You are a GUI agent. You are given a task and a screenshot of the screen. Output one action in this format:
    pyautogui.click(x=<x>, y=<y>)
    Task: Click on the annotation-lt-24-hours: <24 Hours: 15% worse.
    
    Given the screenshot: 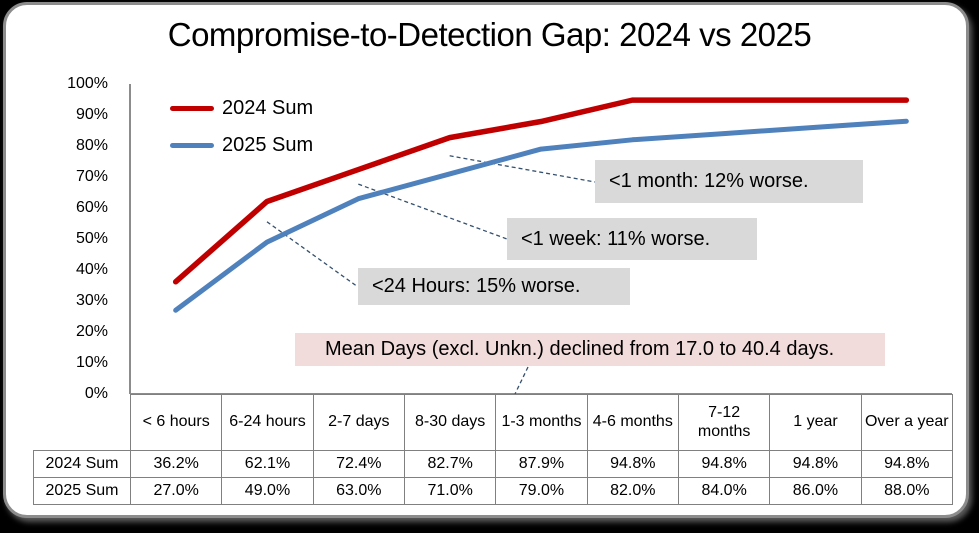 What is the action you would take?
    pyautogui.click(x=494, y=286)
    